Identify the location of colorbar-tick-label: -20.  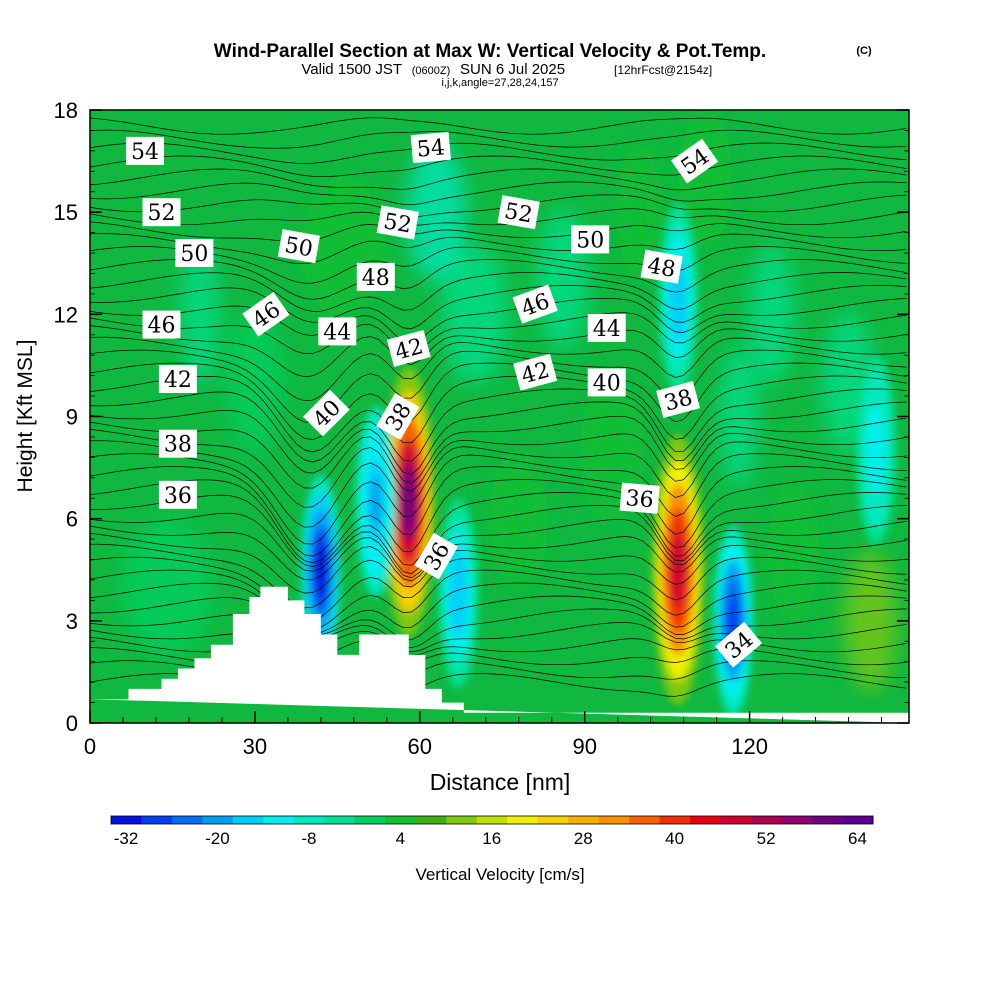
(217, 838).